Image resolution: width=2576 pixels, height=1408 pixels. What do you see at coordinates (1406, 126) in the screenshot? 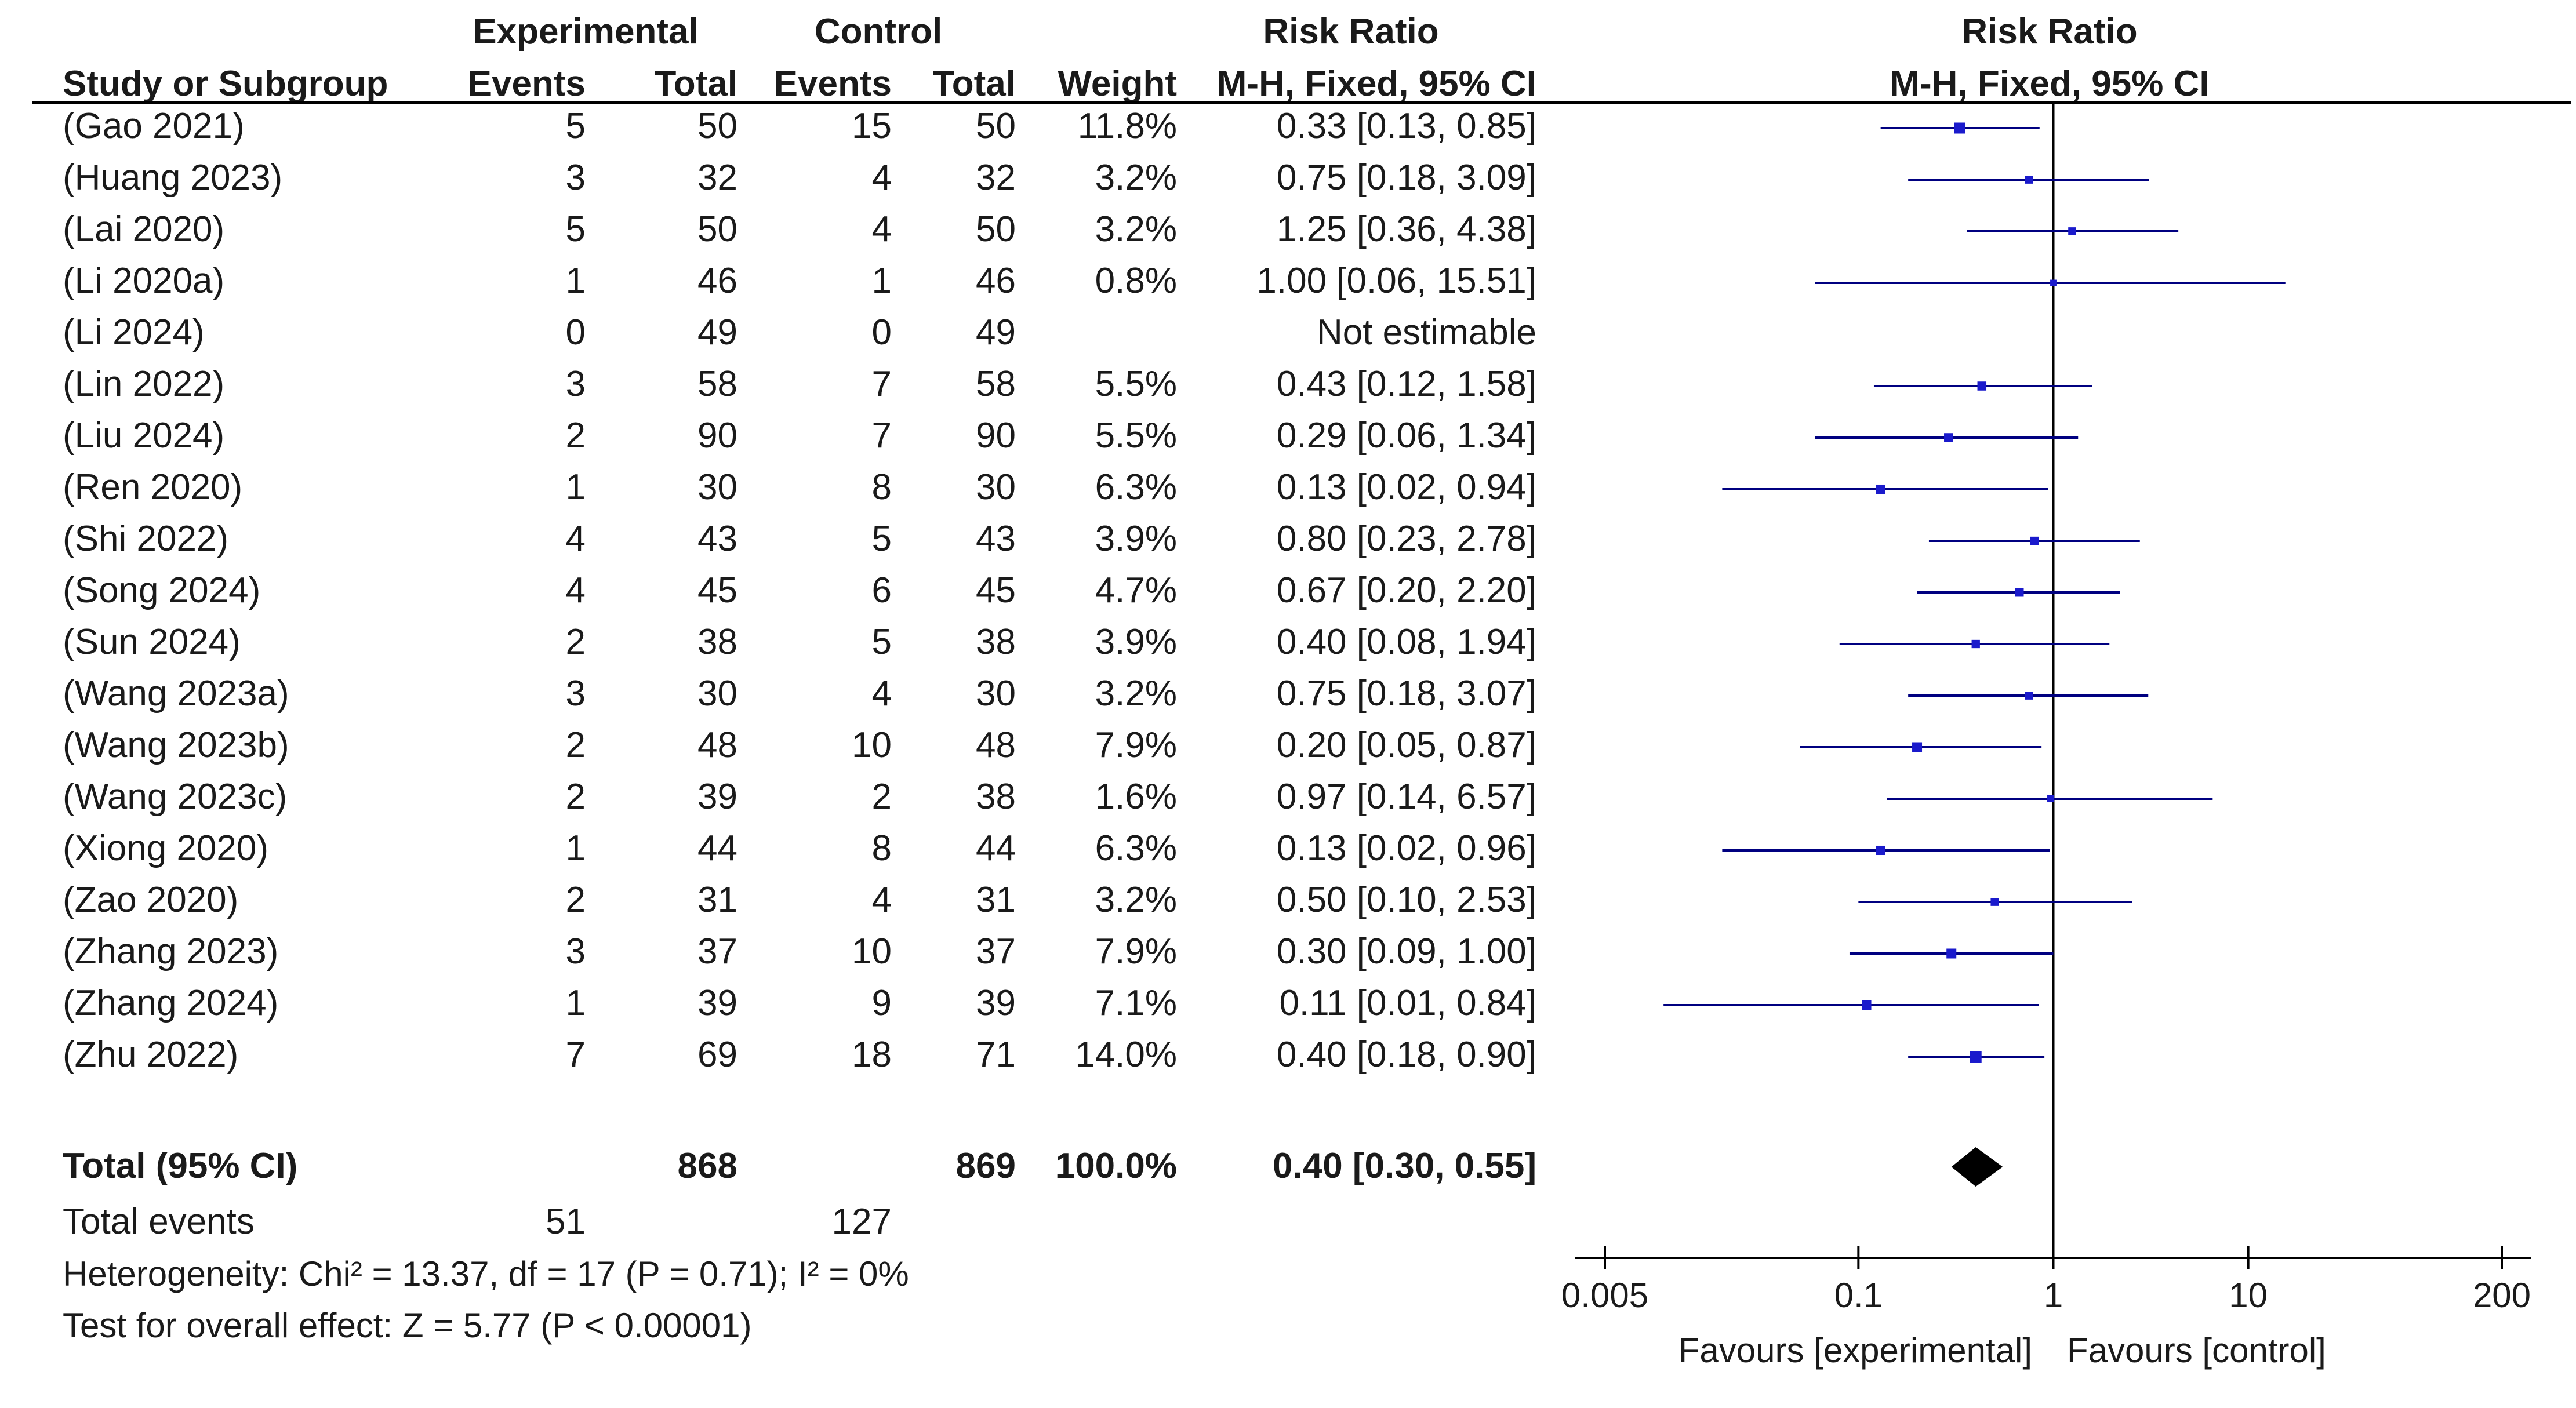
I see `risk-ratio-ci: 0.33 [0.13, 0.85]` at bounding box center [1406, 126].